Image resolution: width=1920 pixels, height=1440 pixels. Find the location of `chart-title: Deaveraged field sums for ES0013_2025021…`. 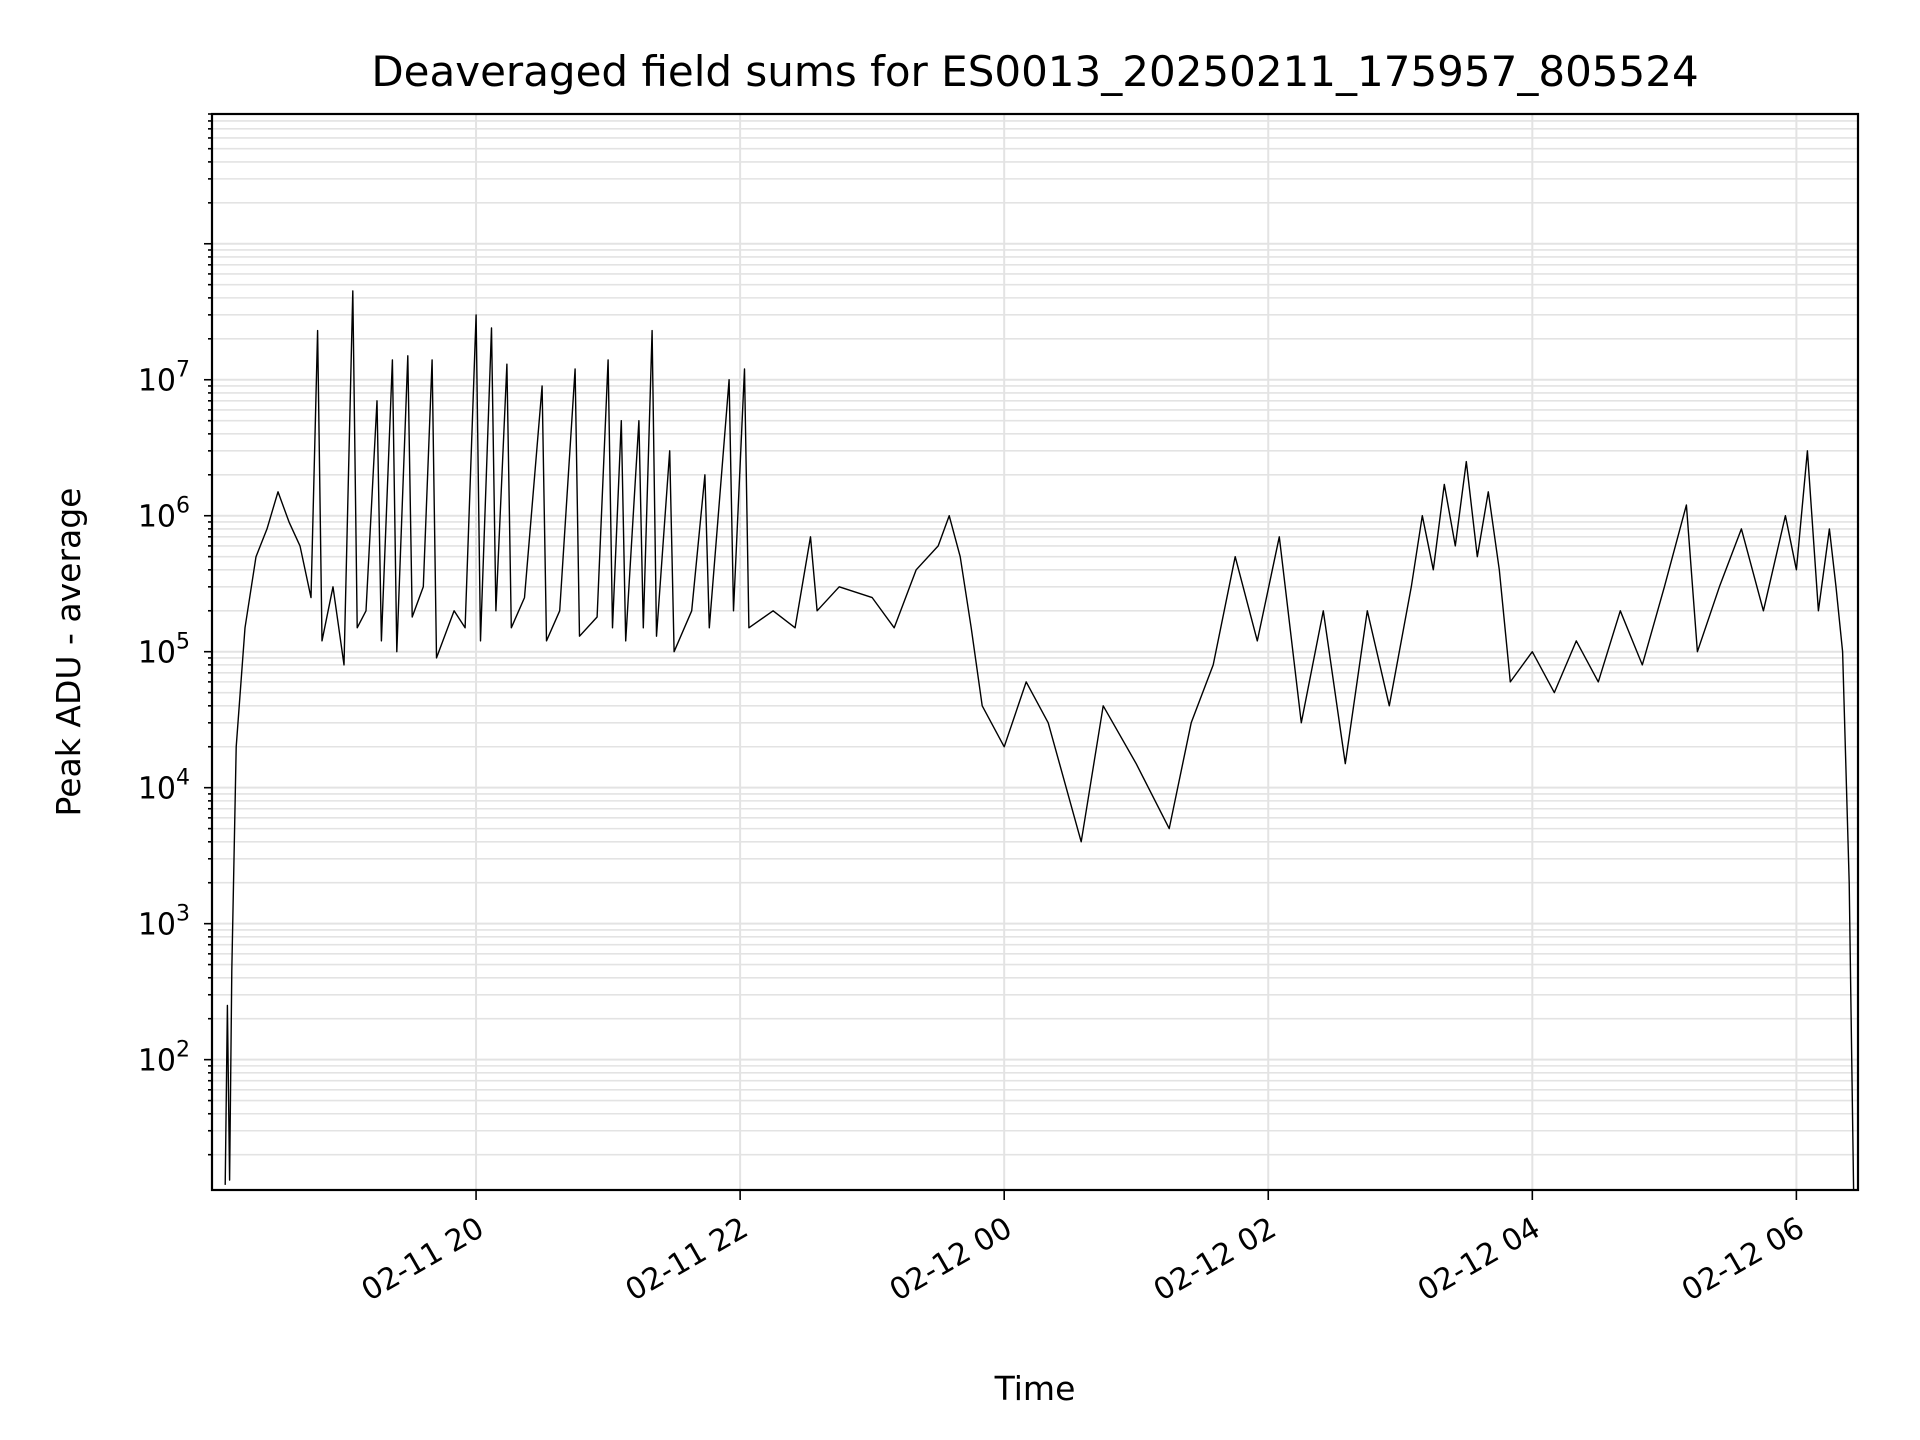

chart-title: Deaveraged field sums for ES0013_2025021… is located at coordinates (1034, 71).